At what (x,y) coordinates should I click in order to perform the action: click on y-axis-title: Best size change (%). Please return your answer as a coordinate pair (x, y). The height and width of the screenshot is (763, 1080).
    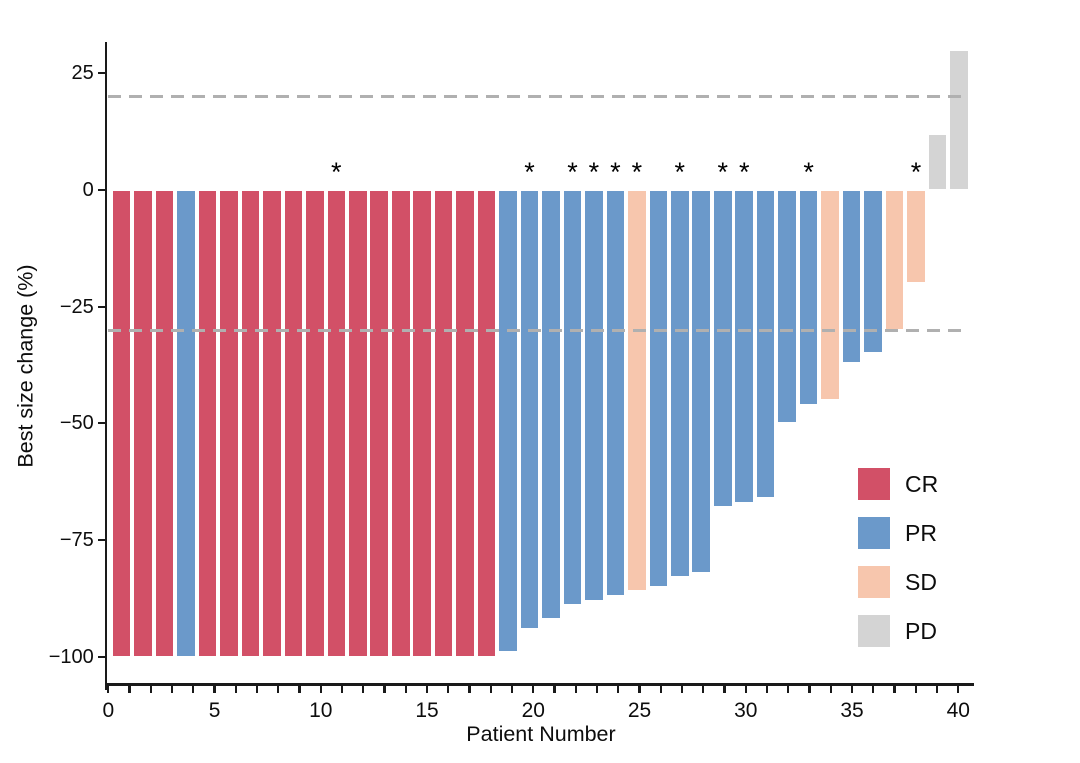
    Looking at the image, I should click on (25, 366).